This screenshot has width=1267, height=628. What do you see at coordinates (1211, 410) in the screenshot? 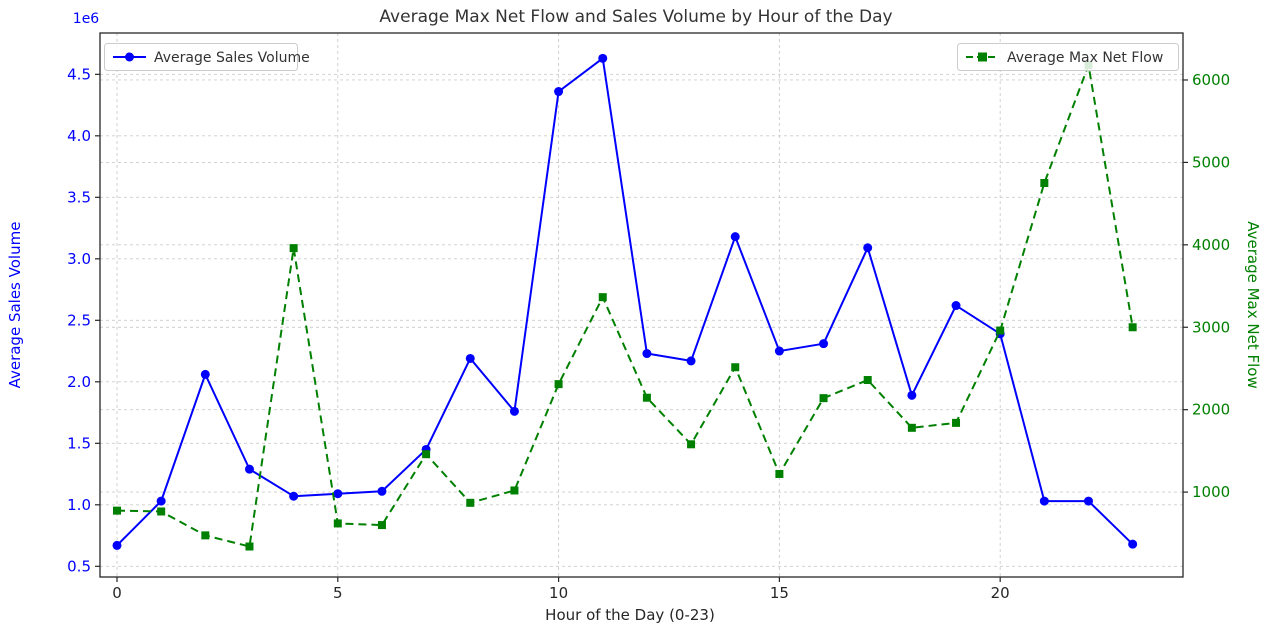
I see `right-tick-label: 2000` at bounding box center [1211, 410].